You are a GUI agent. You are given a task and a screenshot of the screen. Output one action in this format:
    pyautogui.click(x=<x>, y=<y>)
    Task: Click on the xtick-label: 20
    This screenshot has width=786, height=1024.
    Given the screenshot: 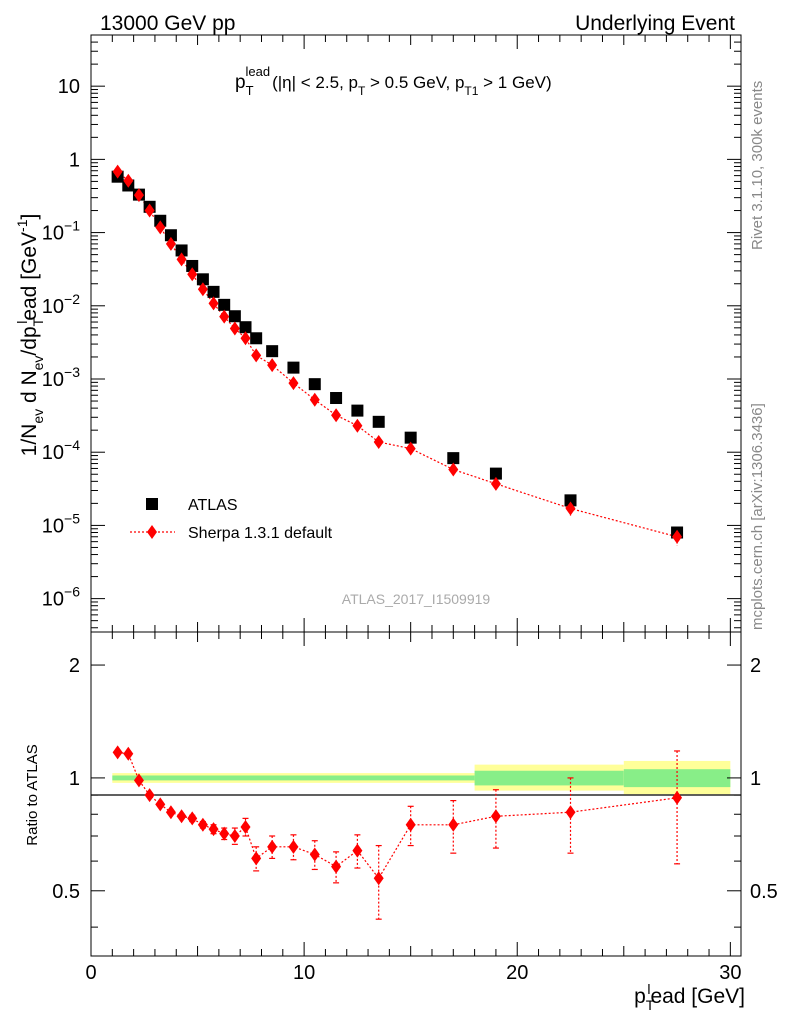 What is the action you would take?
    pyautogui.click(x=517, y=973)
    